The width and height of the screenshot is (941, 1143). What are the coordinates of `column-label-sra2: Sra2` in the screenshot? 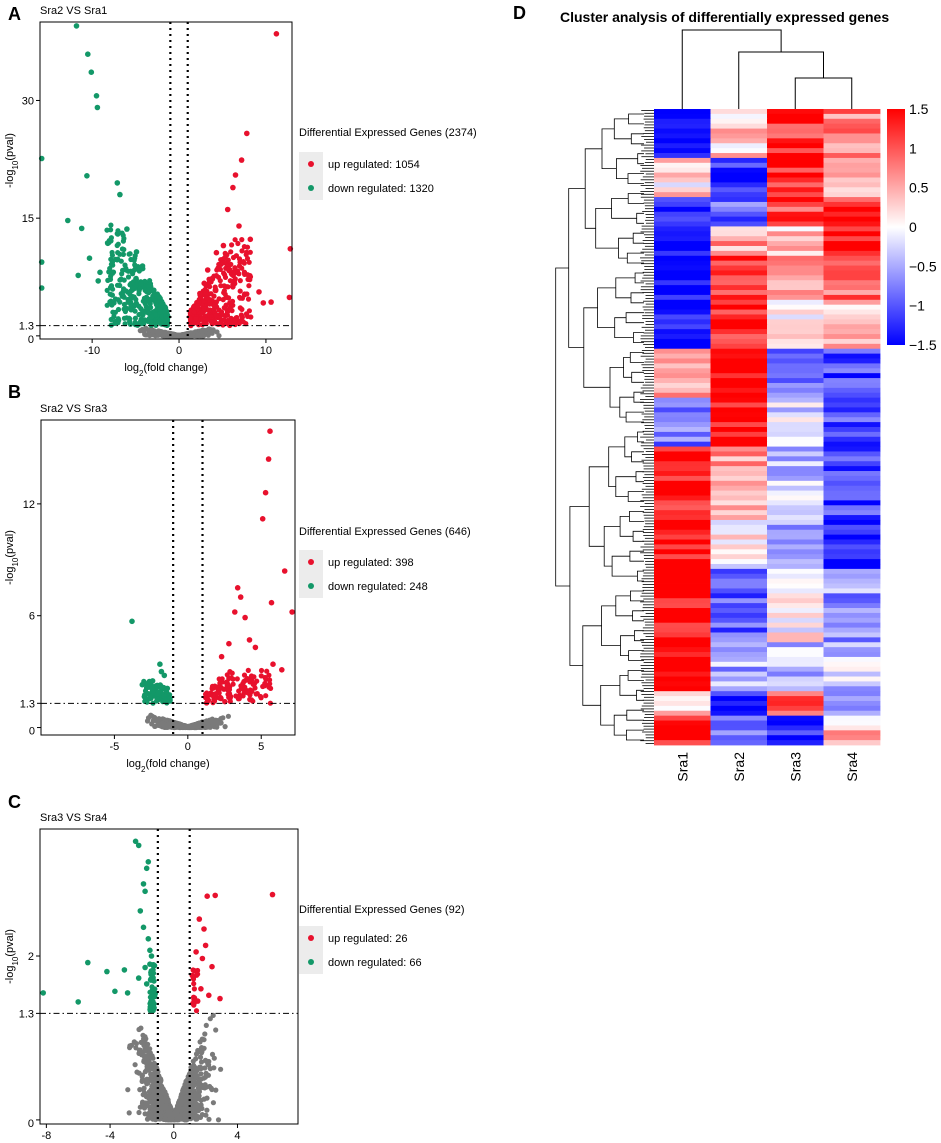 It's located at (739, 767).